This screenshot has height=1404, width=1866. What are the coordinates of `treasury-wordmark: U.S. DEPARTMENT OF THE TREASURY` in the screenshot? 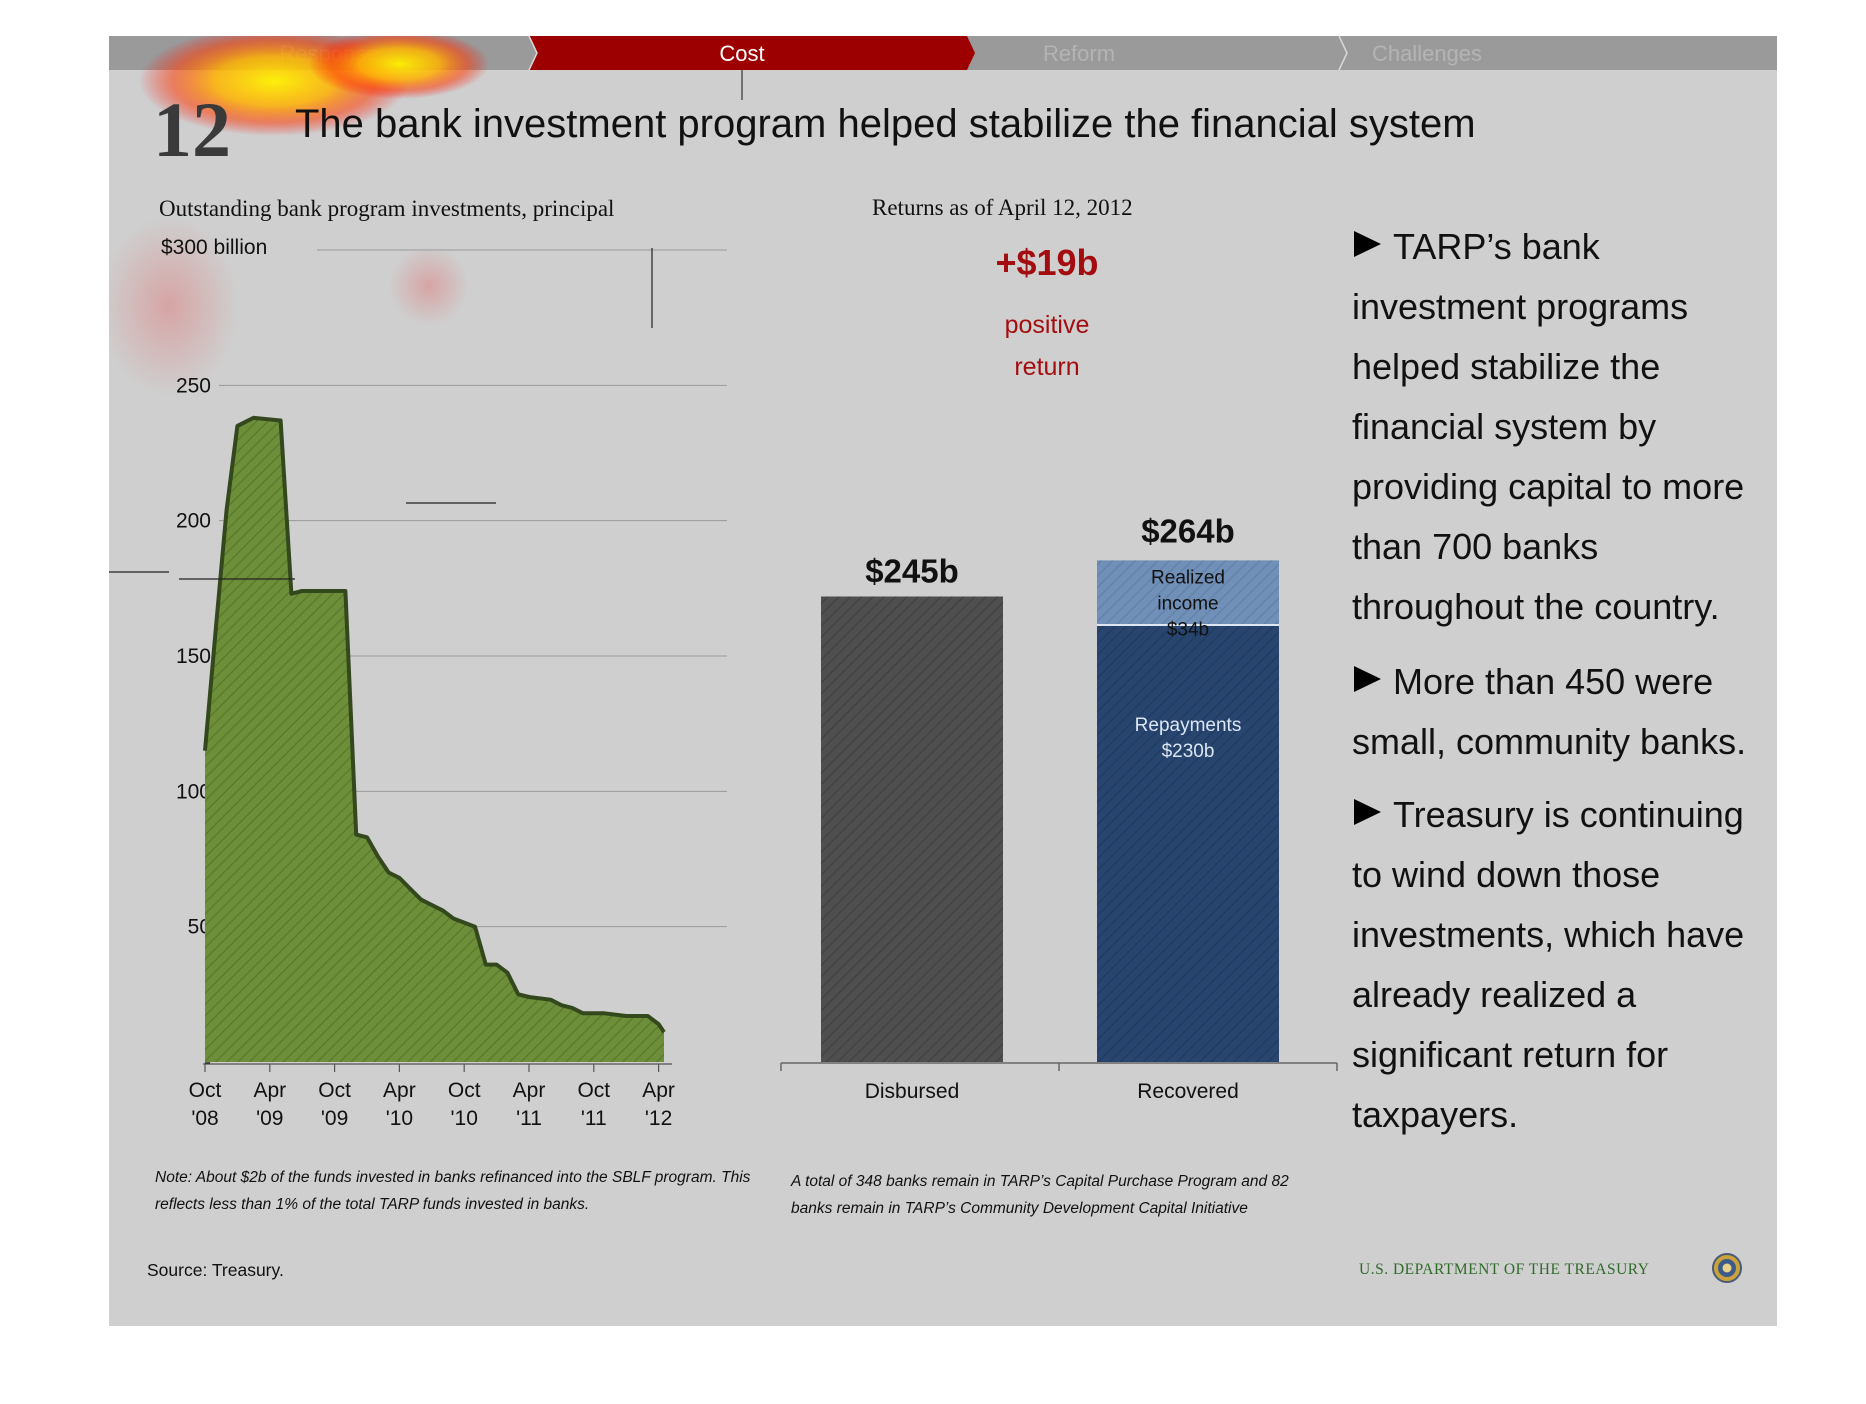 It's located at (1504, 1269).